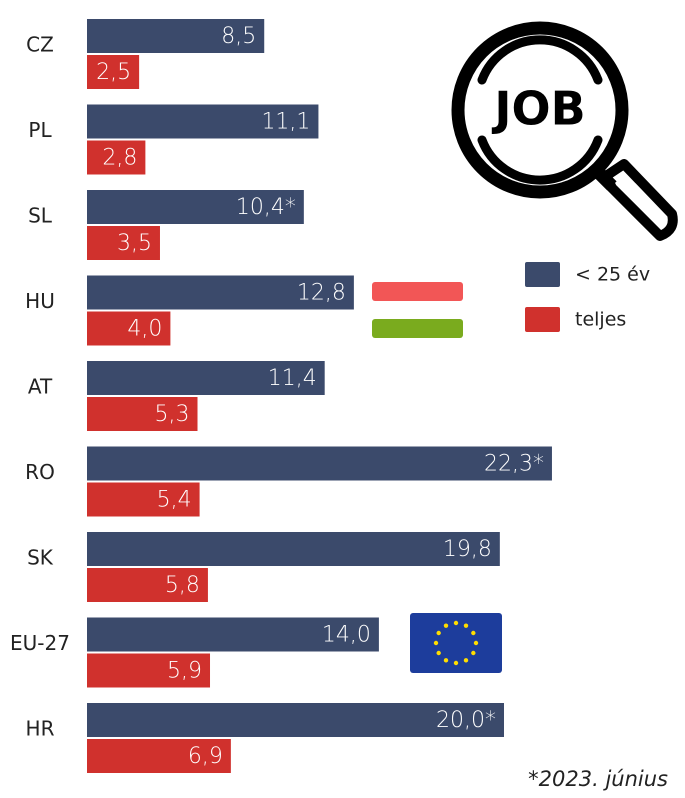 The width and height of the screenshot is (685, 798). What do you see at coordinates (172, 414) in the screenshot?
I see `value-label: 5,3` at bounding box center [172, 414].